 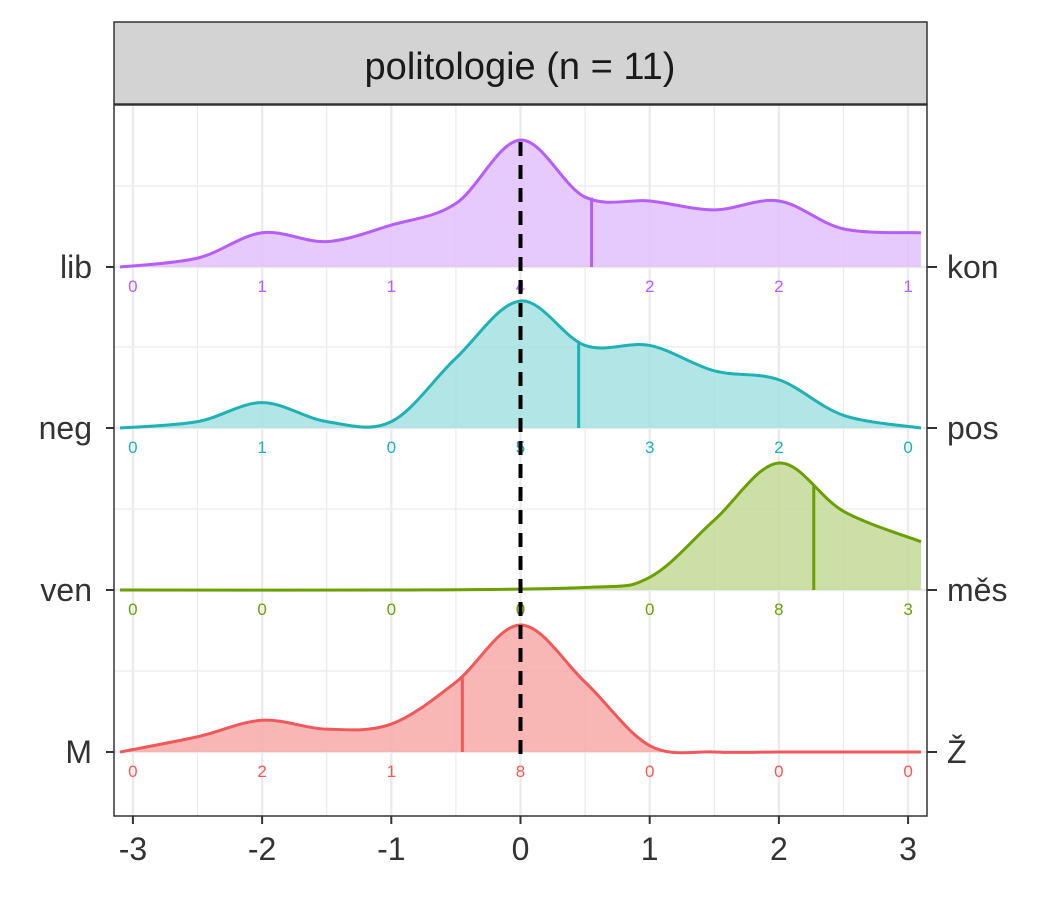 What do you see at coordinates (133, 849) in the screenshot?
I see `x-tick-label: -3` at bounding box center [133, 849].